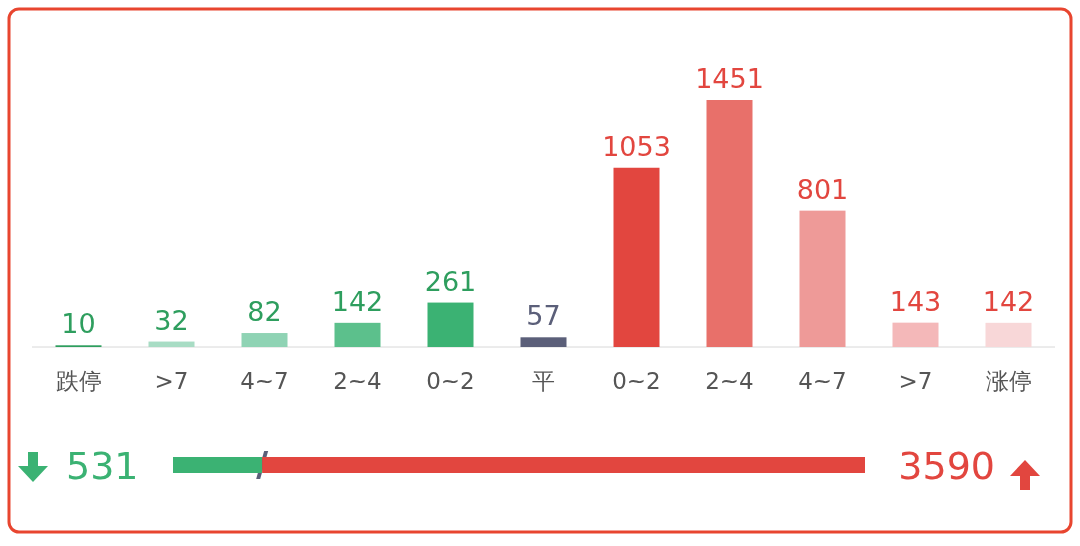  Describe the element at coordinates (78, 324) in the screenshot. I see `data-label: 10` at that location.